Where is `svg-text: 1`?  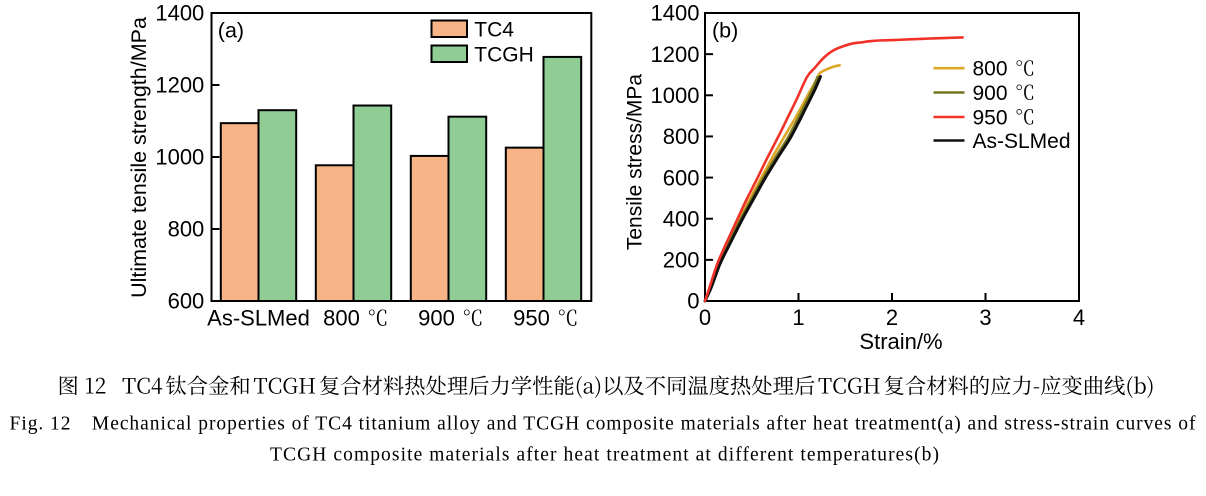
svg-text: 1 is located at coordinates (798, 317).